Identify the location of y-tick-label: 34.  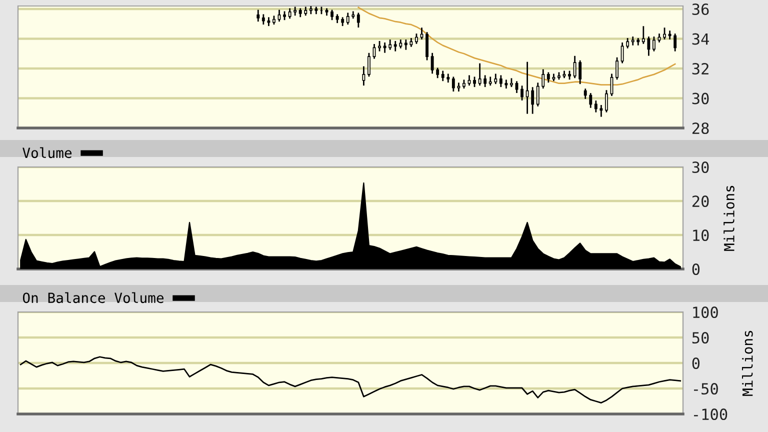
(700, 39).